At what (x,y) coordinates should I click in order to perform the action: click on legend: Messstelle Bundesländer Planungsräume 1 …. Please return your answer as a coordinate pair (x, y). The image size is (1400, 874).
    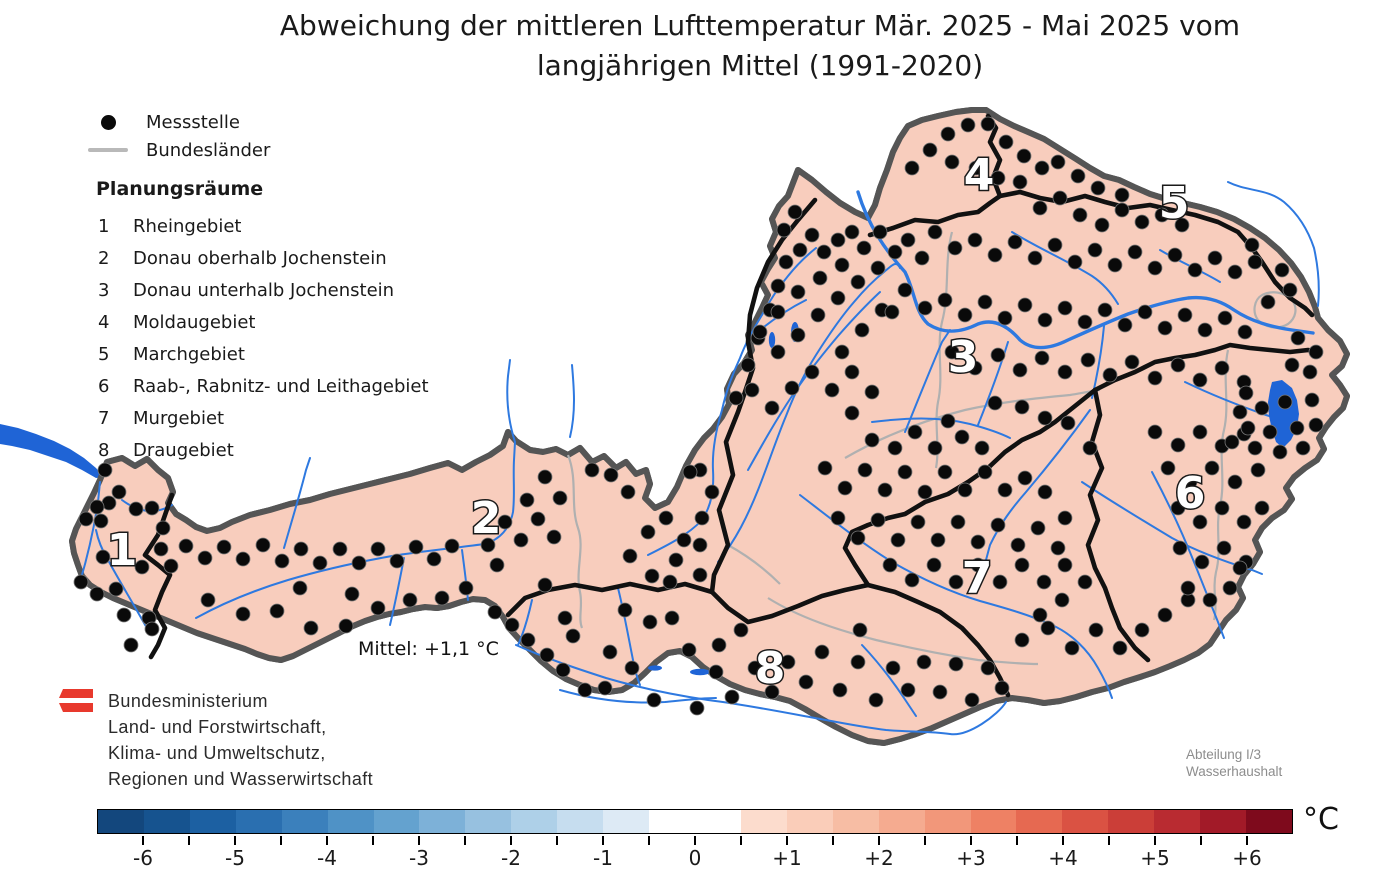
    Looking at the image, I should click on (296, 287).